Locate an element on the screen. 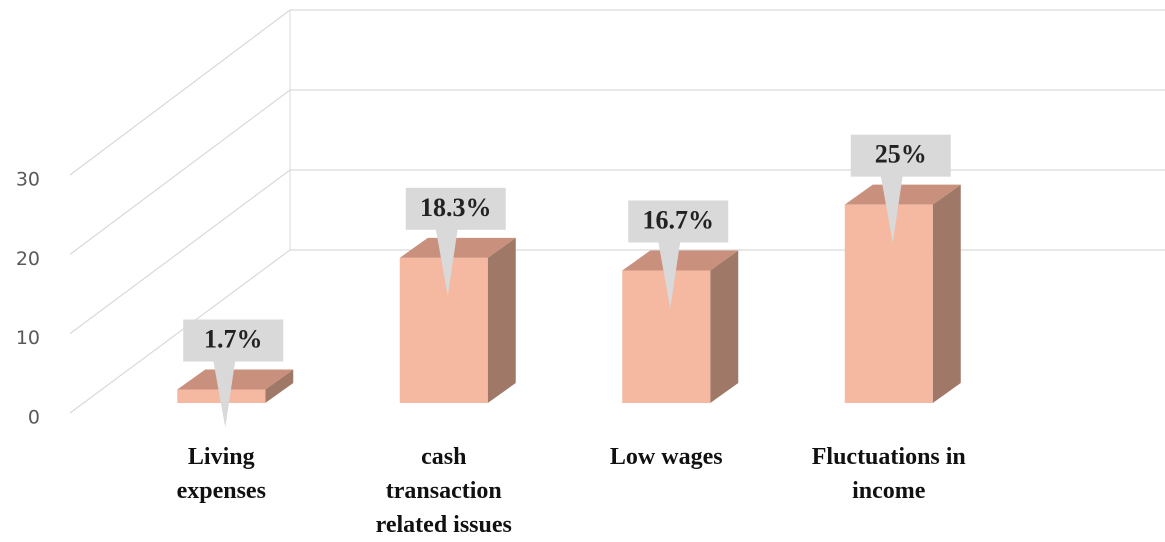 Image resolution: width=1165 pixels, height=542 pixels. data-label: 16.7% is located at coordinates (679, 219).